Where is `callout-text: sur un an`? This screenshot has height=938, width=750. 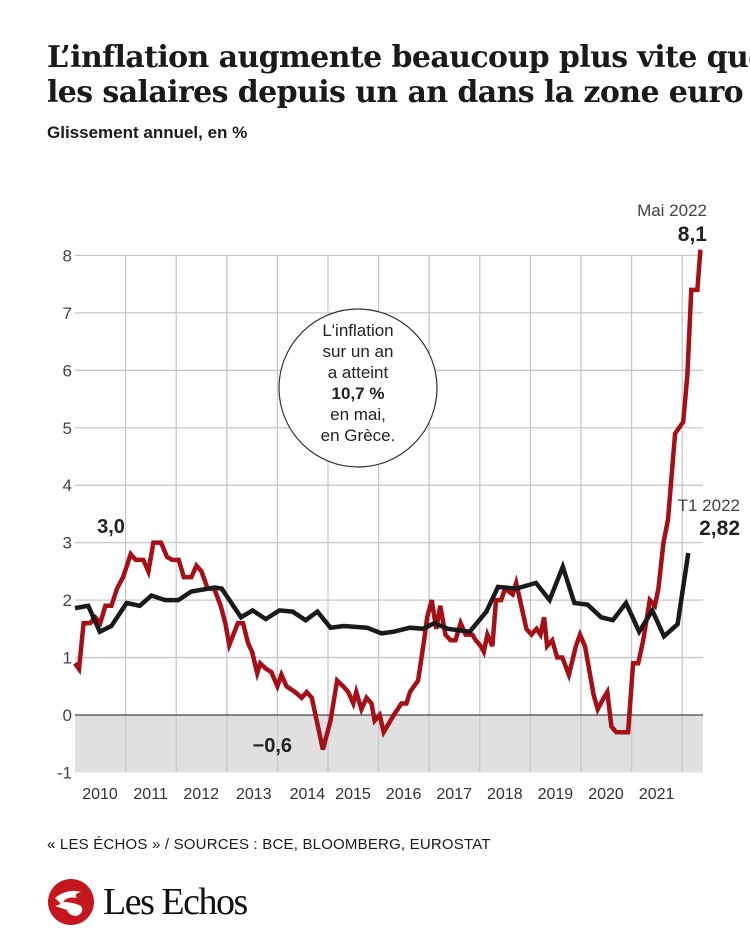
callout-text: sur un an is located at coordinates (358, 351).